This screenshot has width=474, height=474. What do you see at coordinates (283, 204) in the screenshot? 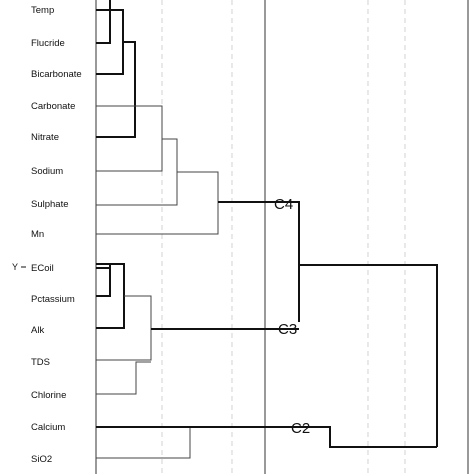
I see `cluster-label-c4: C4` at bounding box center [283, 204].